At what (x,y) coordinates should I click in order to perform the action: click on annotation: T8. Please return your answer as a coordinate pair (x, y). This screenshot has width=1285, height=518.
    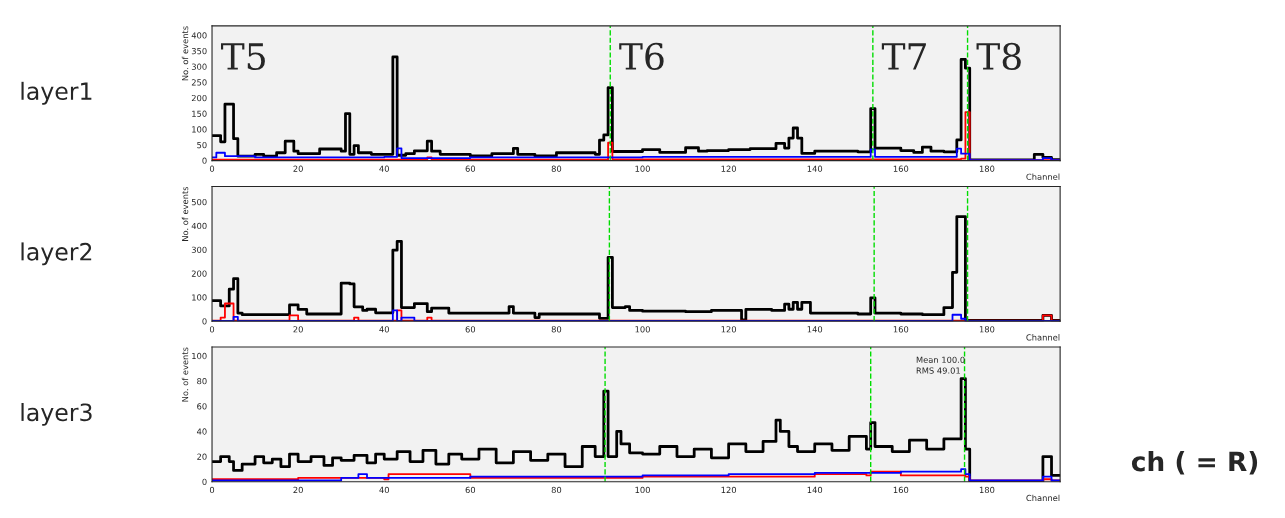
    Looking at the image, I should click on (998, 56).